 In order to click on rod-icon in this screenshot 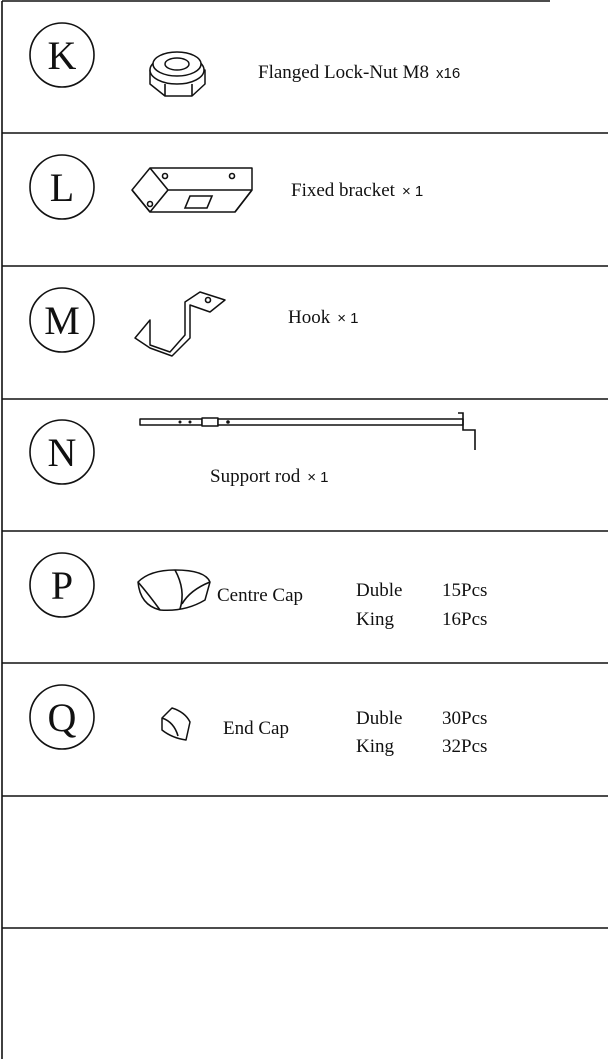, I will do `click(307, 431)`.